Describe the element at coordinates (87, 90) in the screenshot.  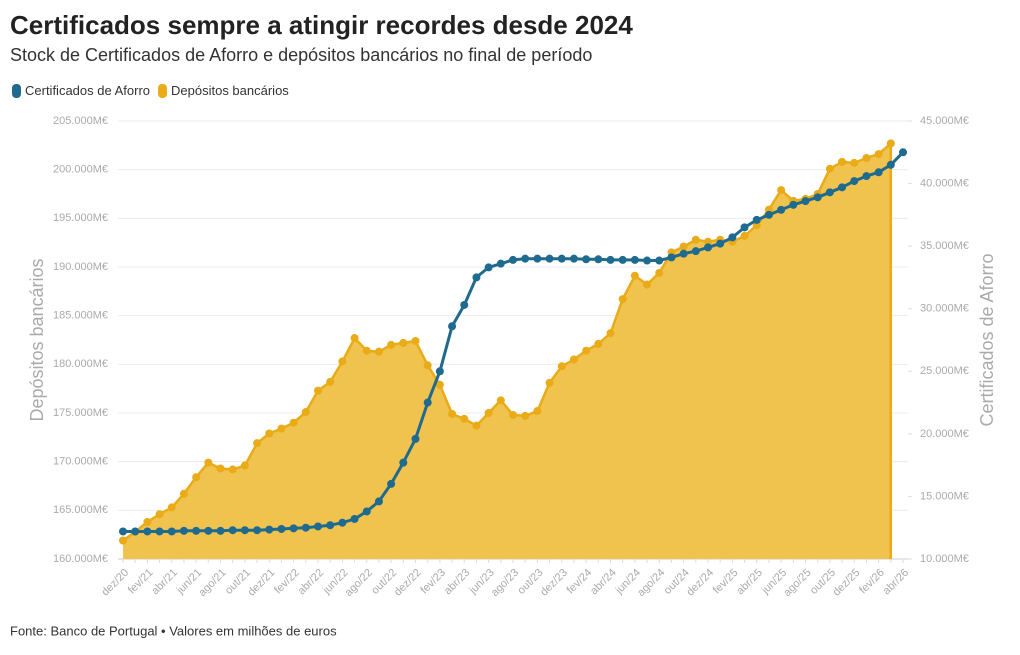
I see `legend-label: Certificados de Aforro` at that location.